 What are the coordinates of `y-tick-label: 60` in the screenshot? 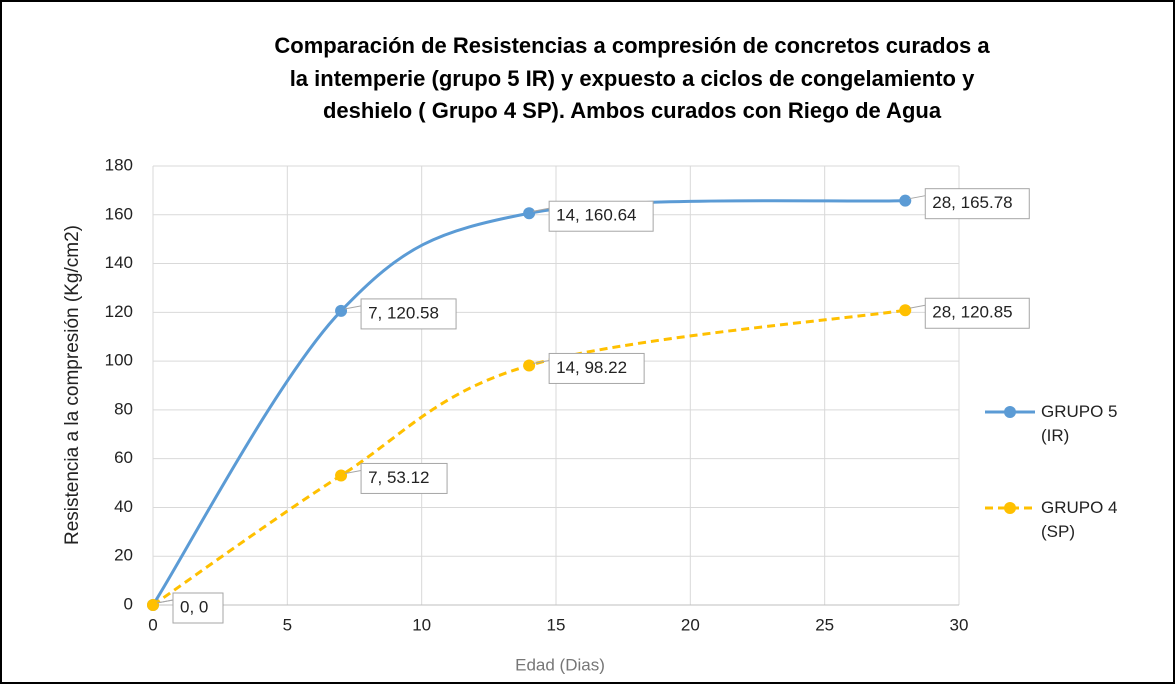 It's located at (123, 457).